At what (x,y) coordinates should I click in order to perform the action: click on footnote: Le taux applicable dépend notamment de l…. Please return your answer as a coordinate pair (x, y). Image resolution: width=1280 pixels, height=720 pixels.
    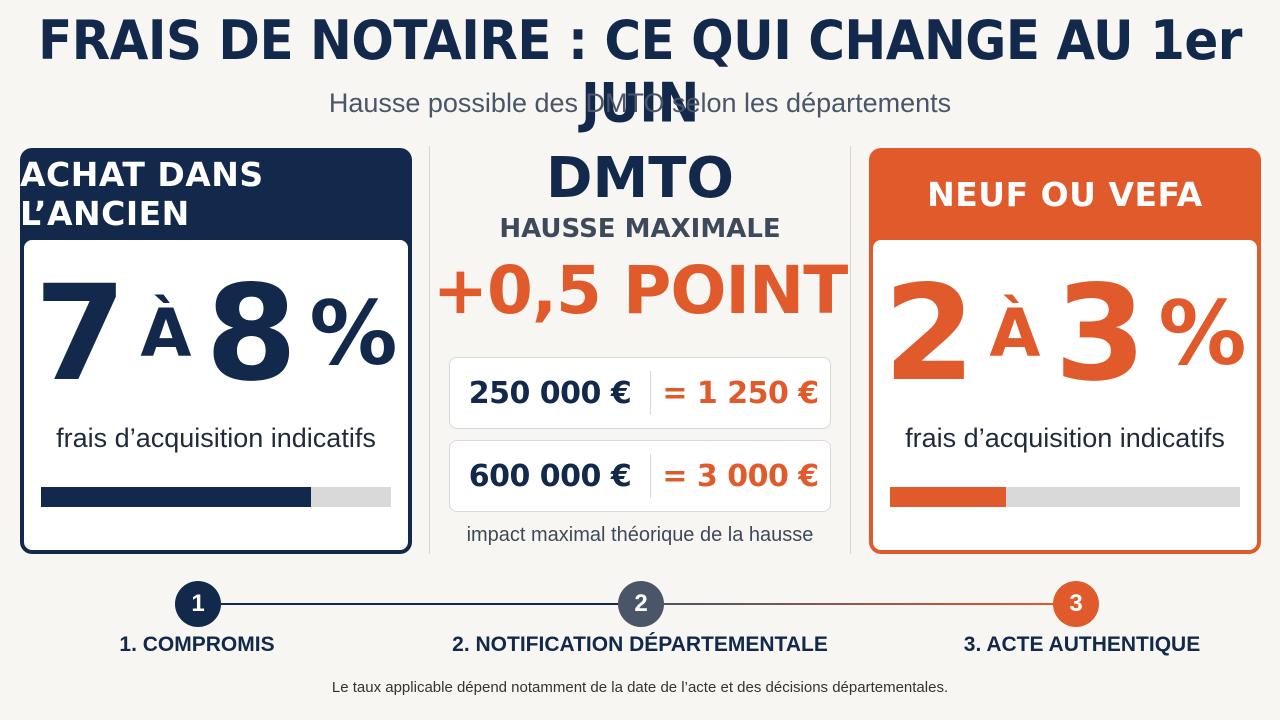
    Looking at the image, I should click on (640, 687).